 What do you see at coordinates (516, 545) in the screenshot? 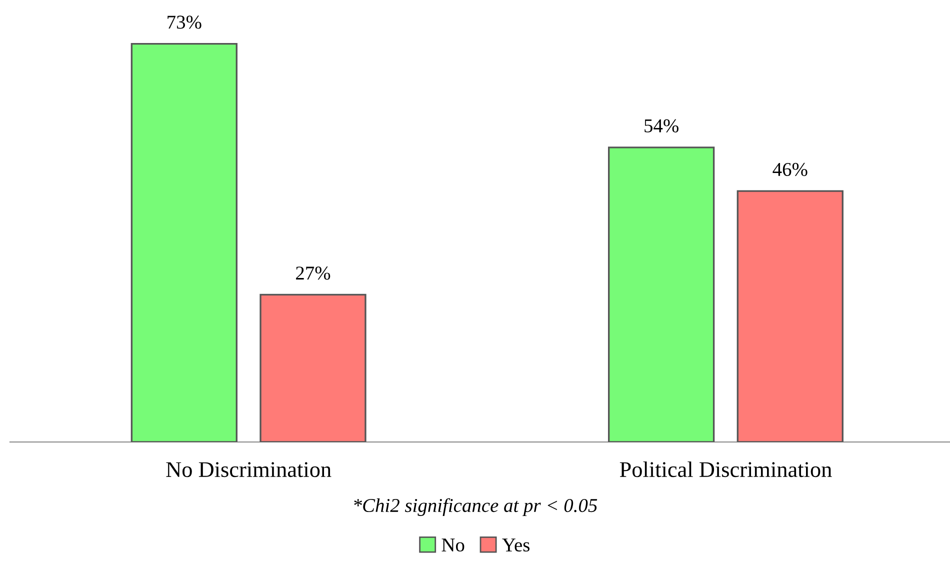
I see `legend-label: Yes` at bounding box center [516, 545].